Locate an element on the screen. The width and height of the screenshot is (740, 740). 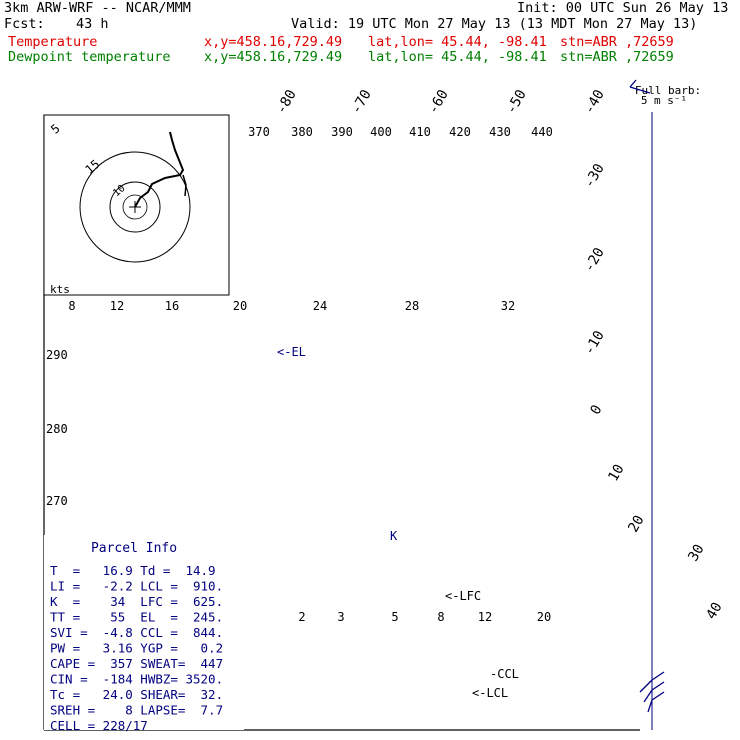
parcel-info-row: TT = 55 EL = 245. is located at coordinates (136, 617).